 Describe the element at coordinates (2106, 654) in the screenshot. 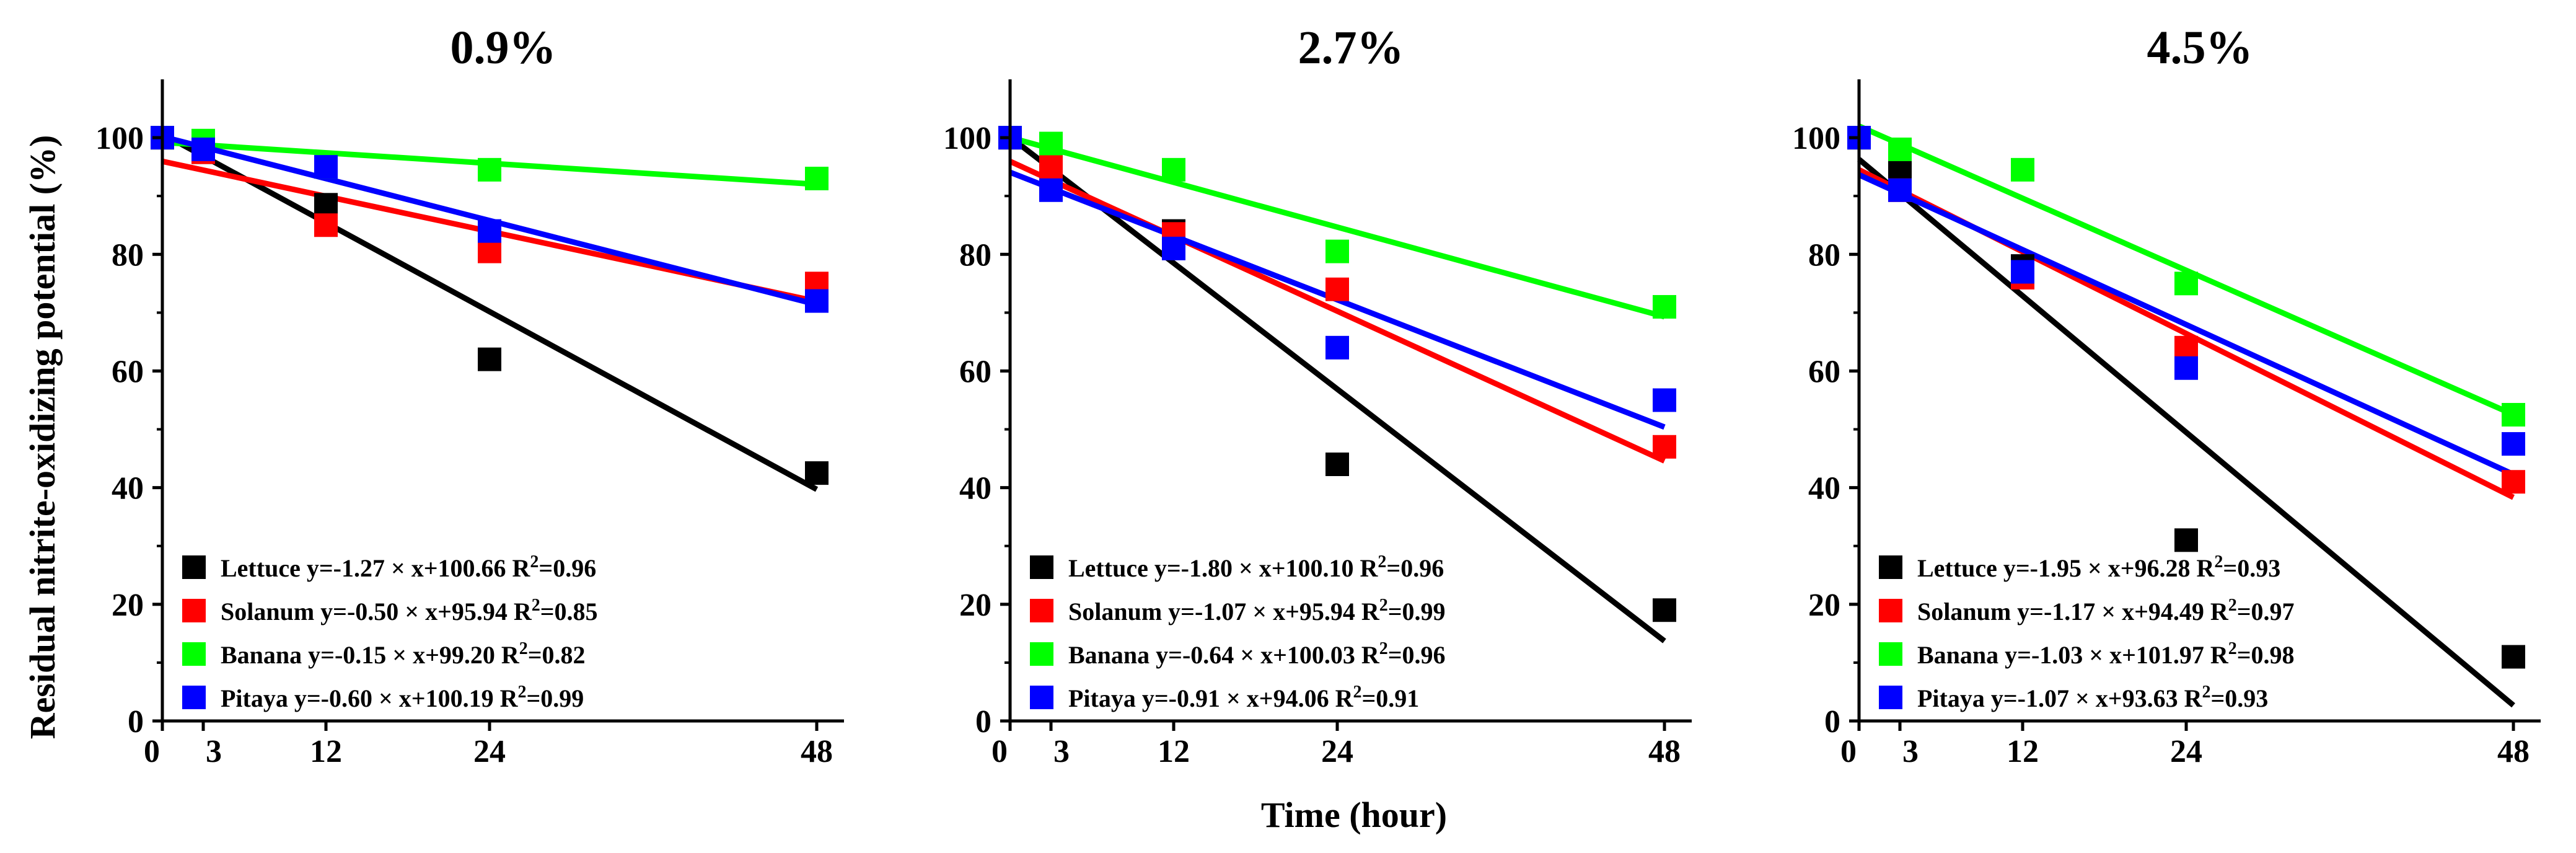

I see `legend-entry-banana: Banana y=-1.03 × x+101.97 R2=0.98` at that location.